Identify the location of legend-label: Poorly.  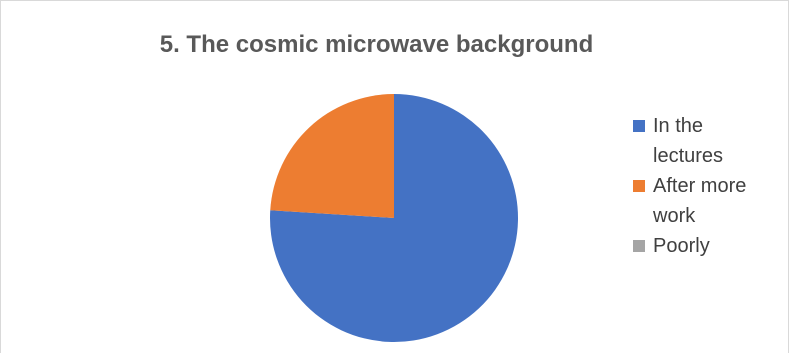
(681, 246).